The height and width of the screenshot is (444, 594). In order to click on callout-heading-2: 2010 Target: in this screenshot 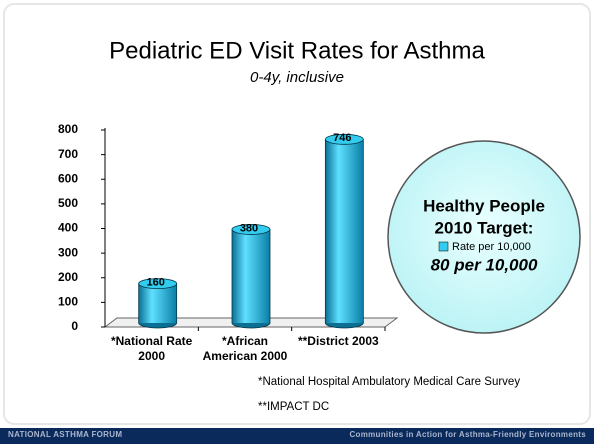, I will do `click(484, 227)`.